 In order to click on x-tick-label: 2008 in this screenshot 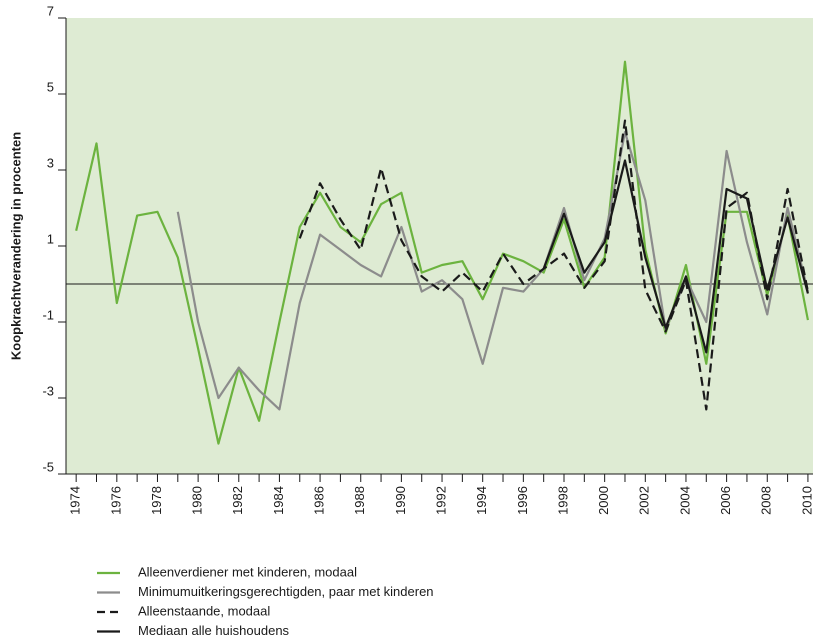, I will do `click(766, 500)`.